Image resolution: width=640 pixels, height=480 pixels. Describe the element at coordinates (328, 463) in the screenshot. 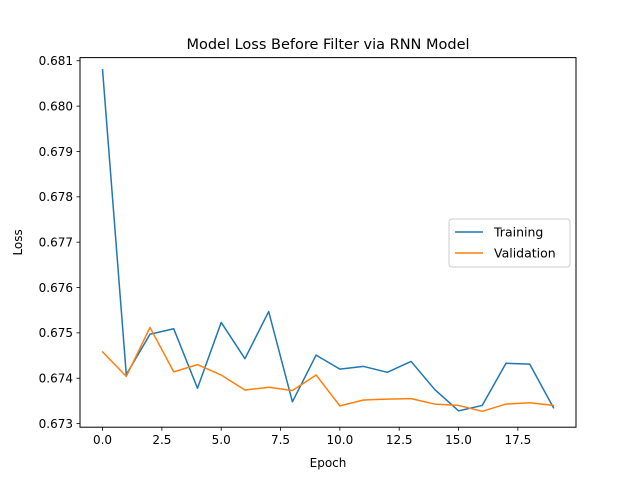

I see `x-axis-label: Epoch` at that location.